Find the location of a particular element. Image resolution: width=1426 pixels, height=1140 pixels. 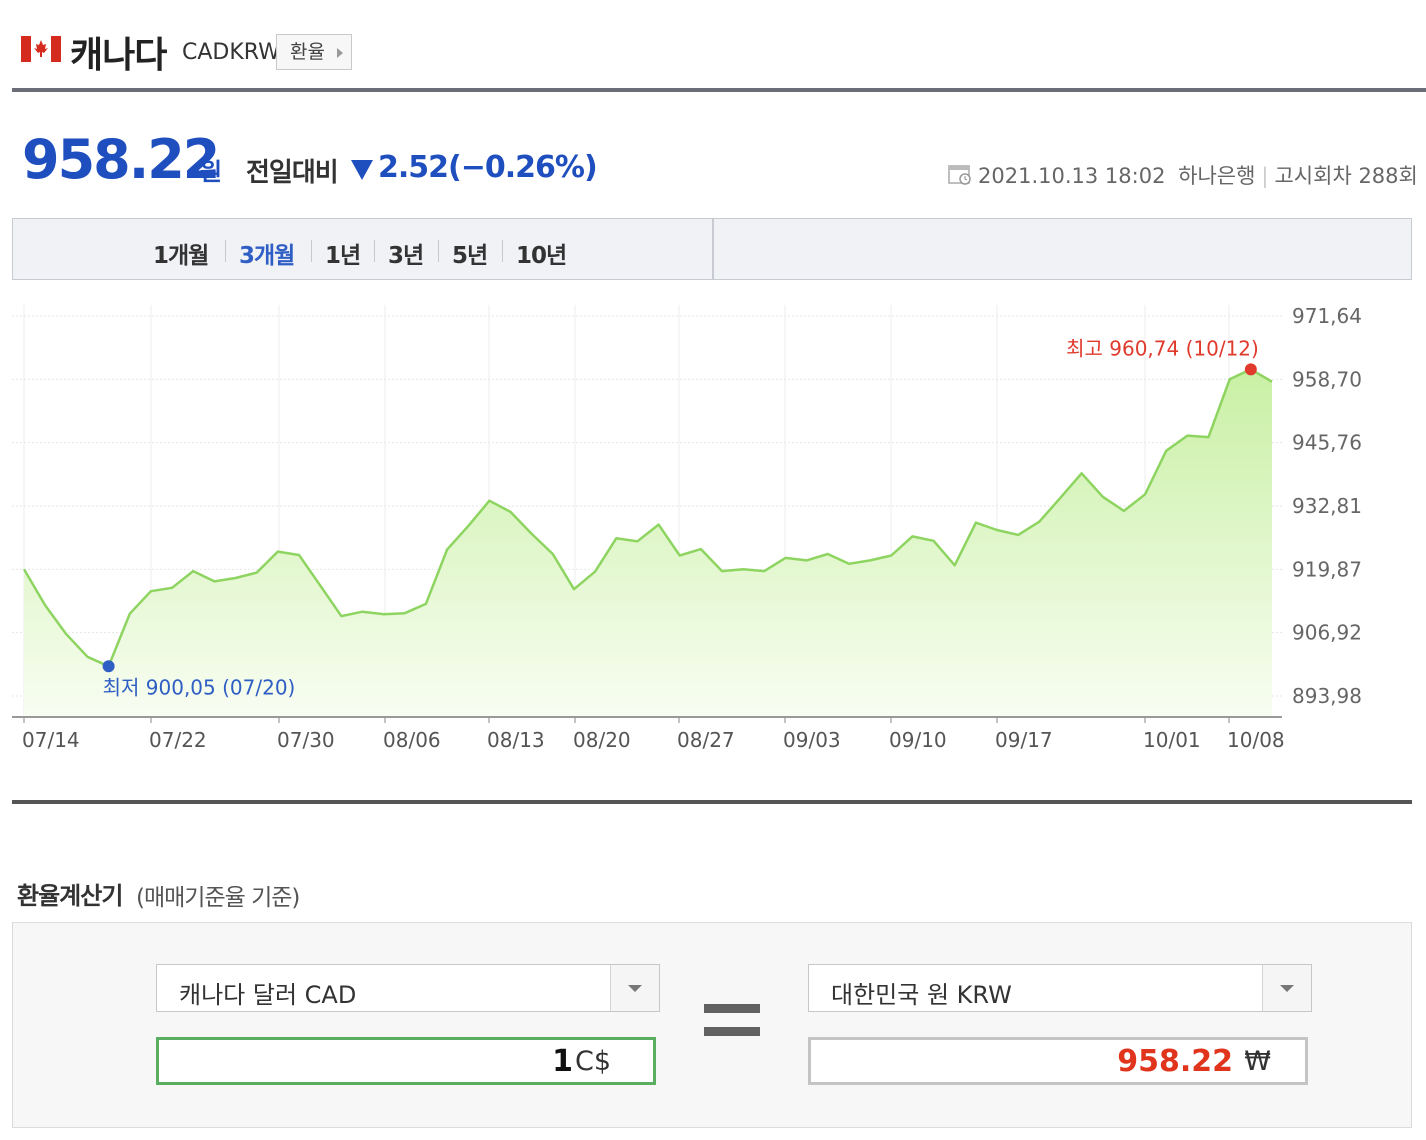

rate-datetime: 2021.10.13 18:02 is located at coordinates (1072, 176).